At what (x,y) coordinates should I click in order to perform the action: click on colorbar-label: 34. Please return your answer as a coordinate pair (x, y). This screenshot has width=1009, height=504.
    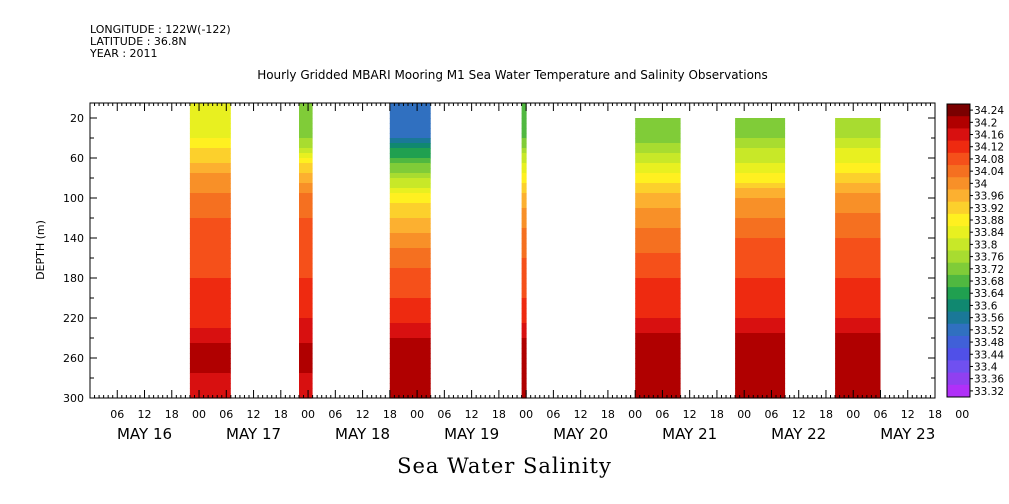
    Looking at the image, I should click on (981, 184).